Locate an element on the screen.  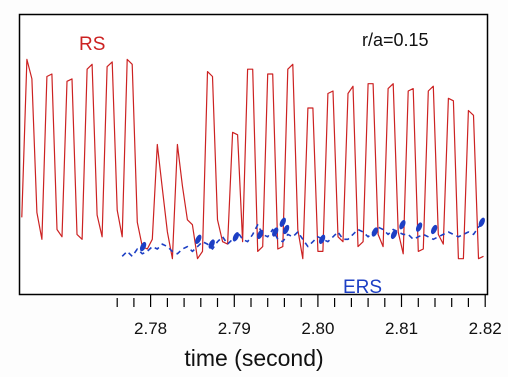
series-line-ers is located at coordinates (303, 239).